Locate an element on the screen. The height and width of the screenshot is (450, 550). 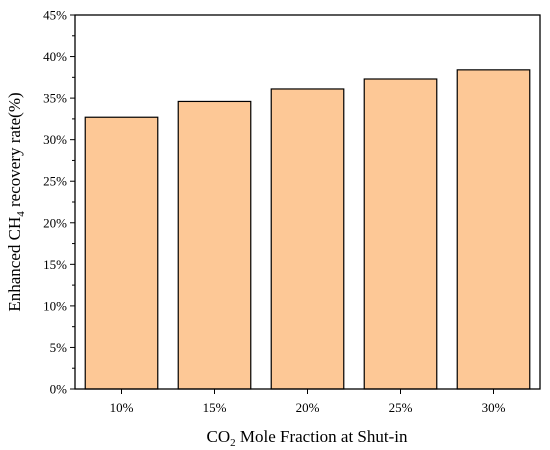
x-axis: 10% 15% 20% 25% 30% is located at coordinates (308, 402).